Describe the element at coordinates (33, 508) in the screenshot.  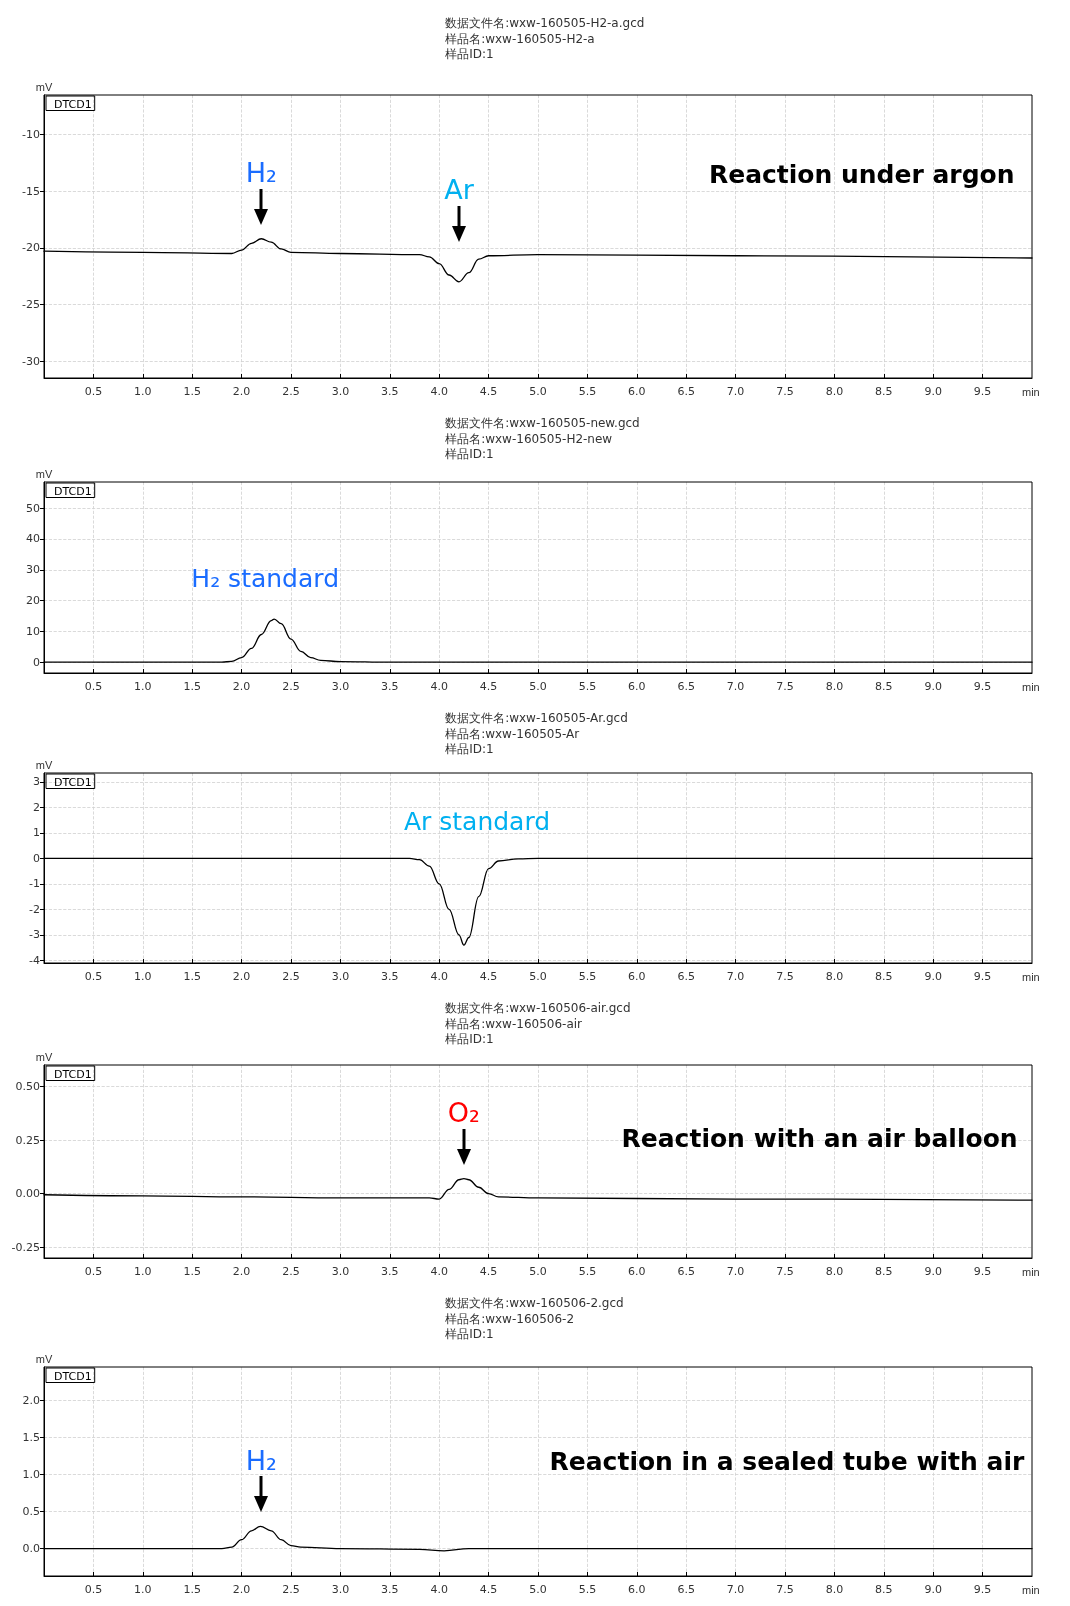
I see `y-tick-label: 50` at that location.